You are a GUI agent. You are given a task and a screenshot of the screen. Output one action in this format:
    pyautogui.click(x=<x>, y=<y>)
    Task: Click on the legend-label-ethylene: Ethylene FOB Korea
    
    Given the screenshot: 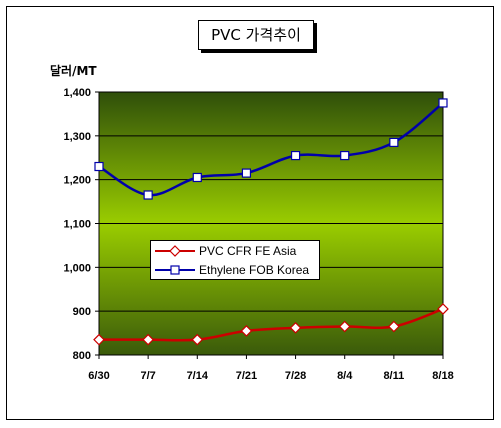 What is the action you would take?
    pyautogui.click(x=254, y=270)
    